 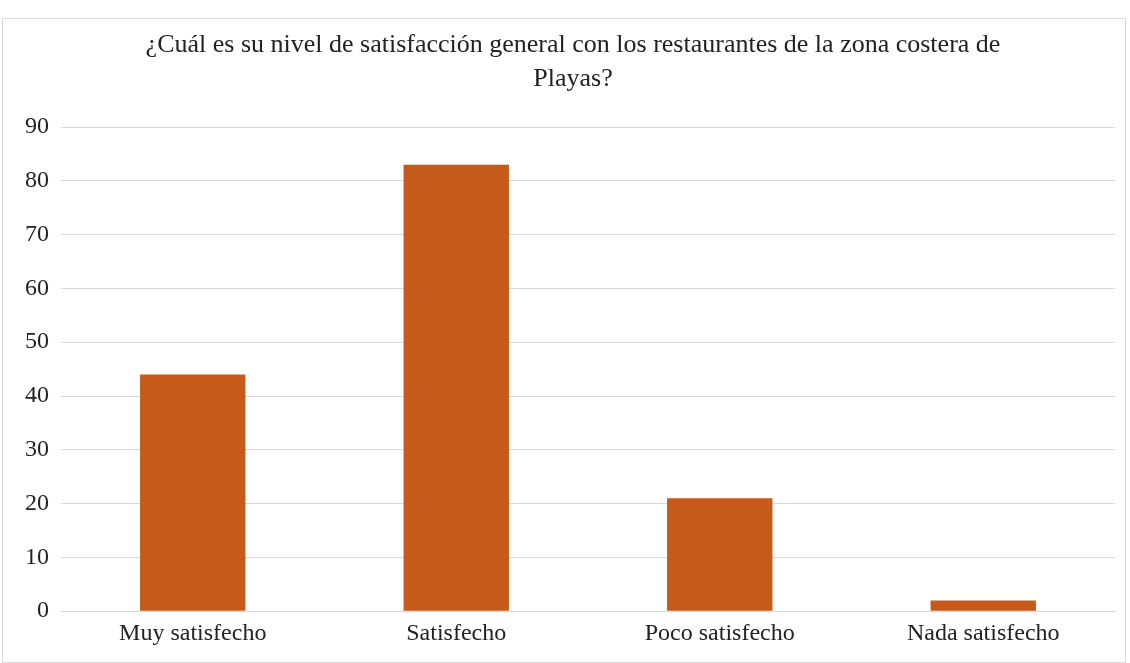 What do you see at coordinates (37, 555) in the screenshot?
I see `y-tick-label: 10` at bounding box center [37, 555].